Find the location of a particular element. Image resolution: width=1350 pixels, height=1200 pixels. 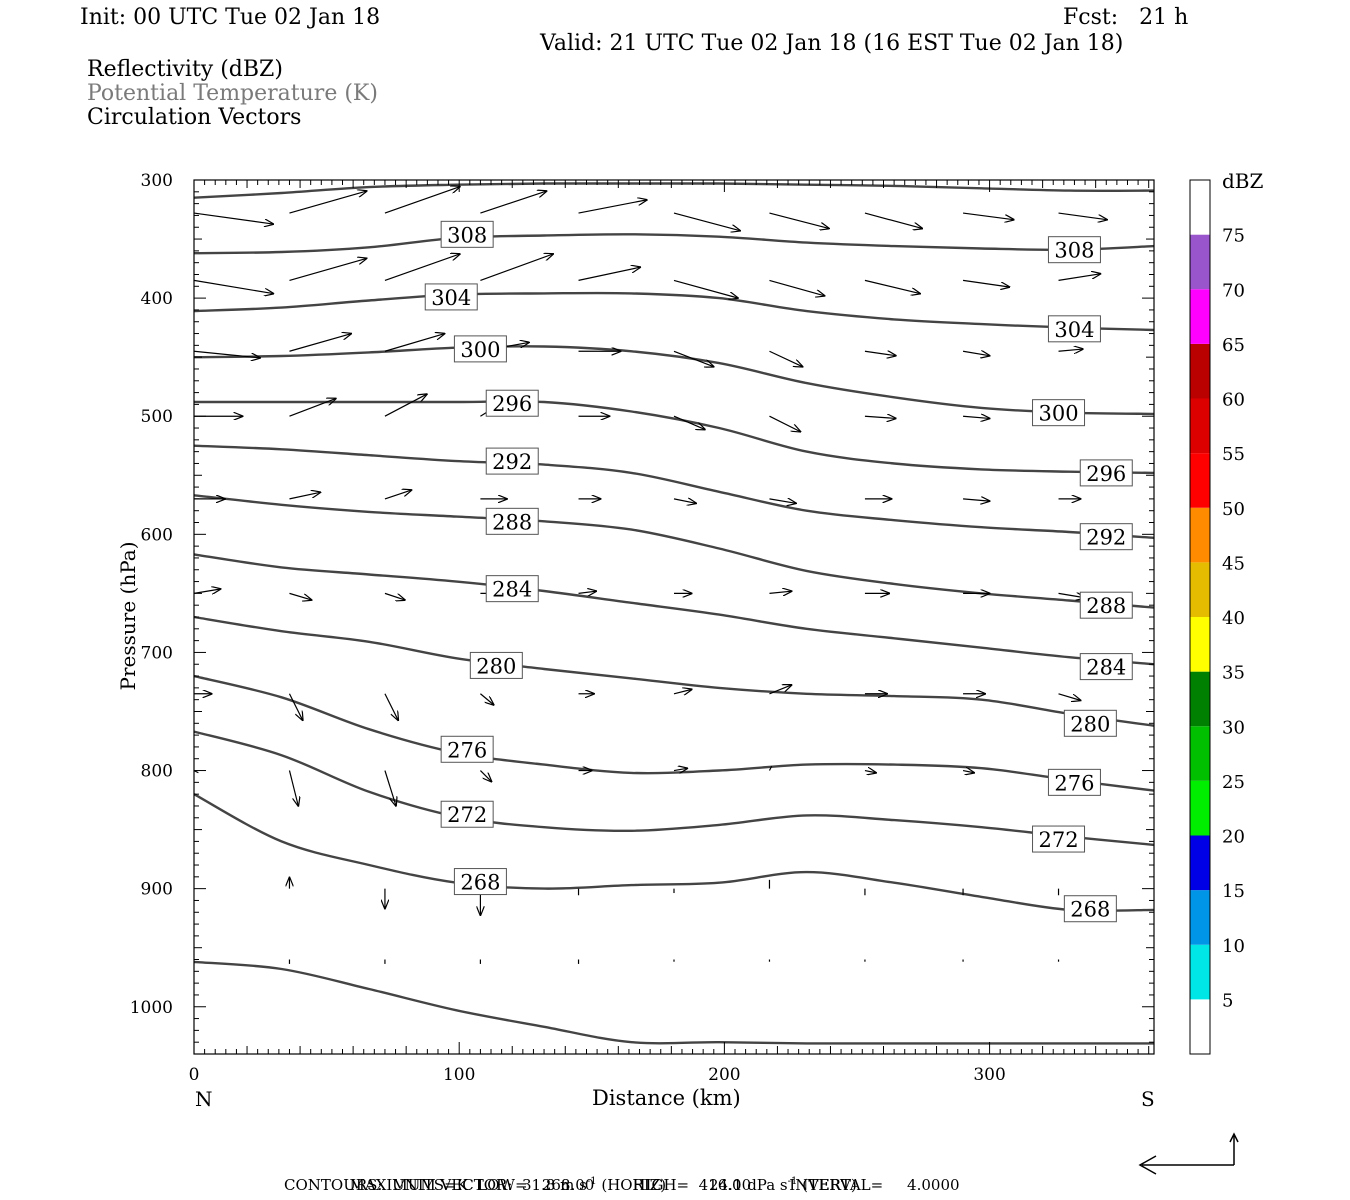

contour-label-288: 288 is located at coordinates (1106, 605).